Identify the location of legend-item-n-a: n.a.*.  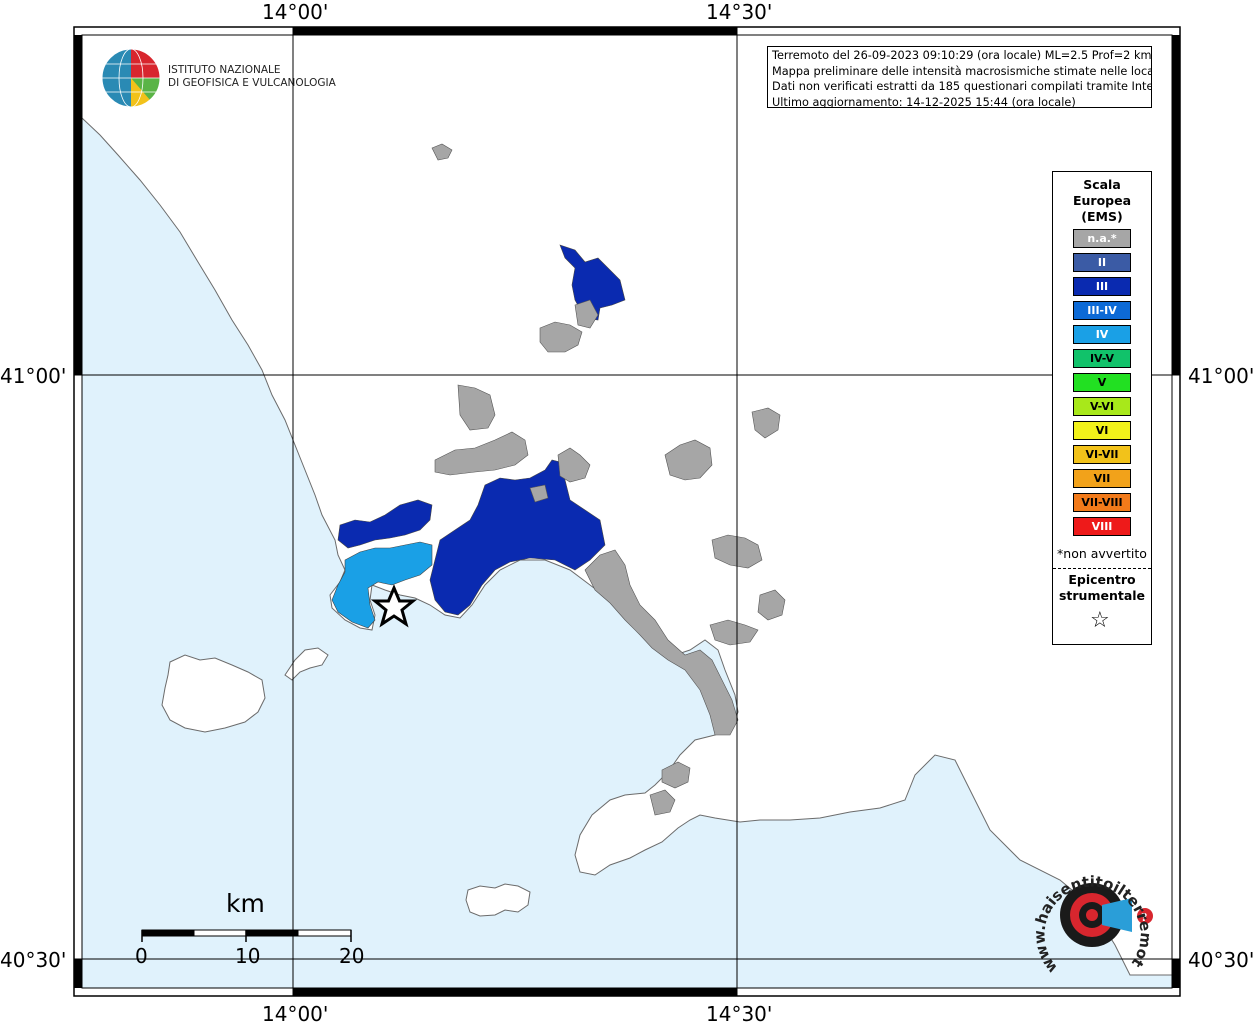
(1102, 238).